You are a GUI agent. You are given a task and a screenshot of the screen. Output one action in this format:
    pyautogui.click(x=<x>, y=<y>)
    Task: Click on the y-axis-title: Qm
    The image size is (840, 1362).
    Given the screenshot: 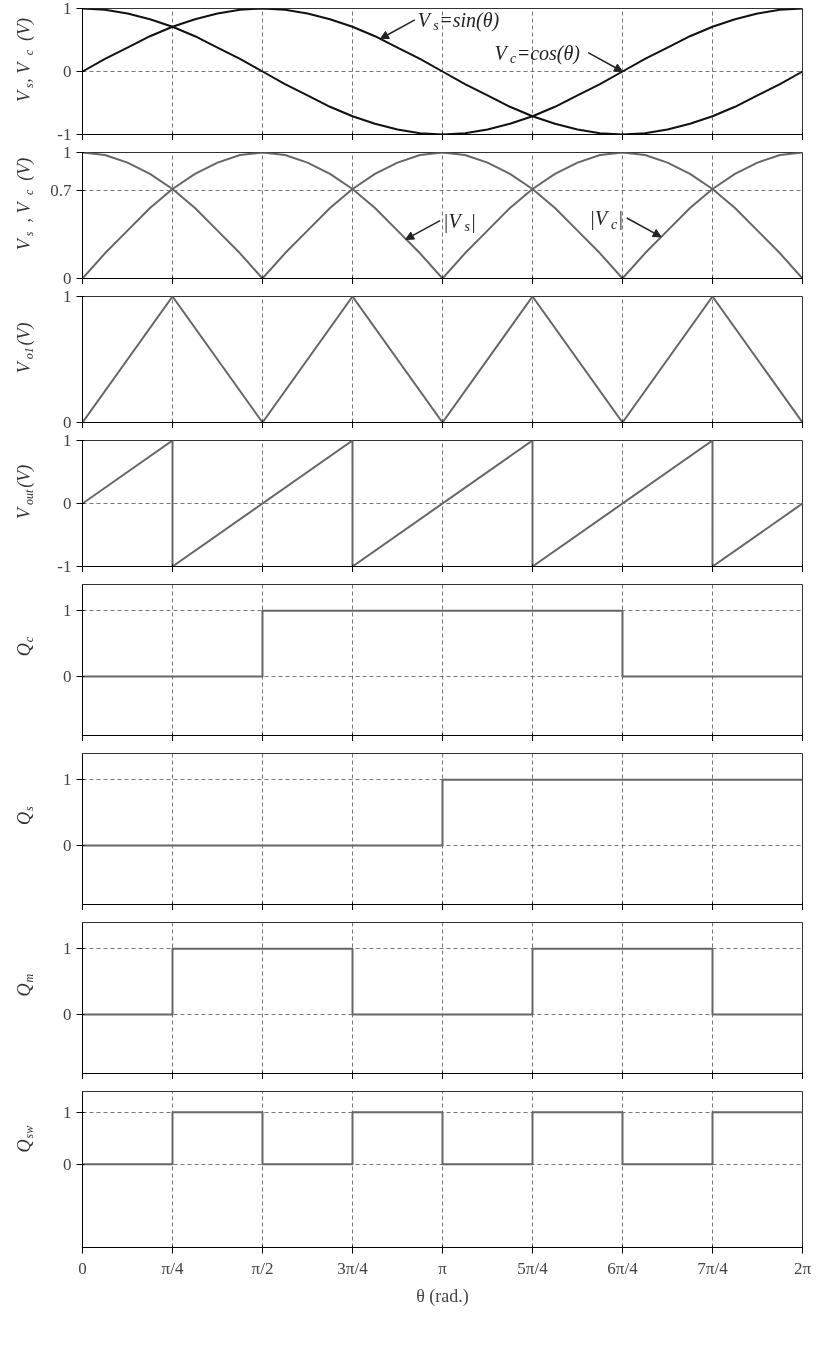 What is the action you would take?
    pyautogui.click(x=24, y=985)
    